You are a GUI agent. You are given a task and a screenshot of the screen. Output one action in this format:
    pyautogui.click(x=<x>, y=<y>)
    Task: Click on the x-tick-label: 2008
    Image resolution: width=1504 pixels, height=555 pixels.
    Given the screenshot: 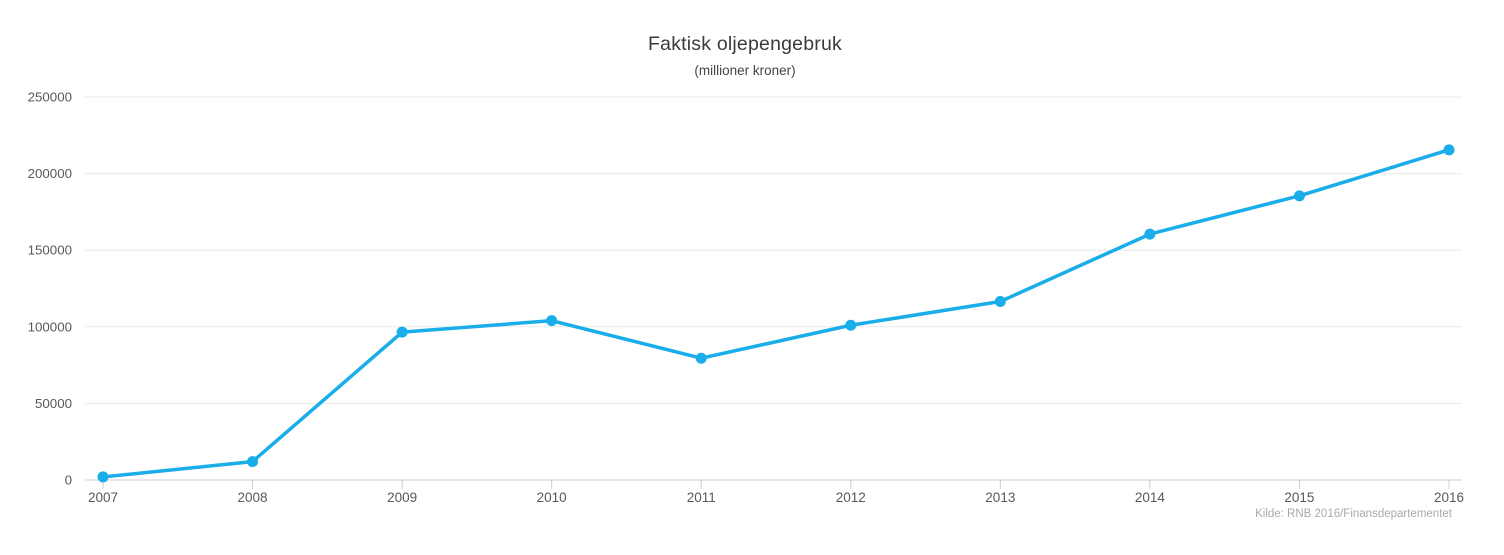 What is the action you would take?
    pyautogui.click(x=253, y=497)
    